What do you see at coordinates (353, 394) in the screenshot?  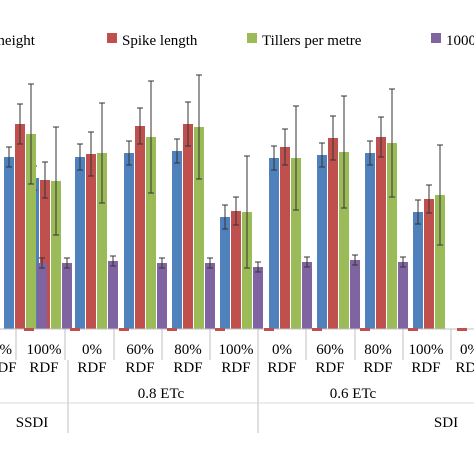 I see `etc-label: 0.6 ETc` at bounding box center [353, 394].